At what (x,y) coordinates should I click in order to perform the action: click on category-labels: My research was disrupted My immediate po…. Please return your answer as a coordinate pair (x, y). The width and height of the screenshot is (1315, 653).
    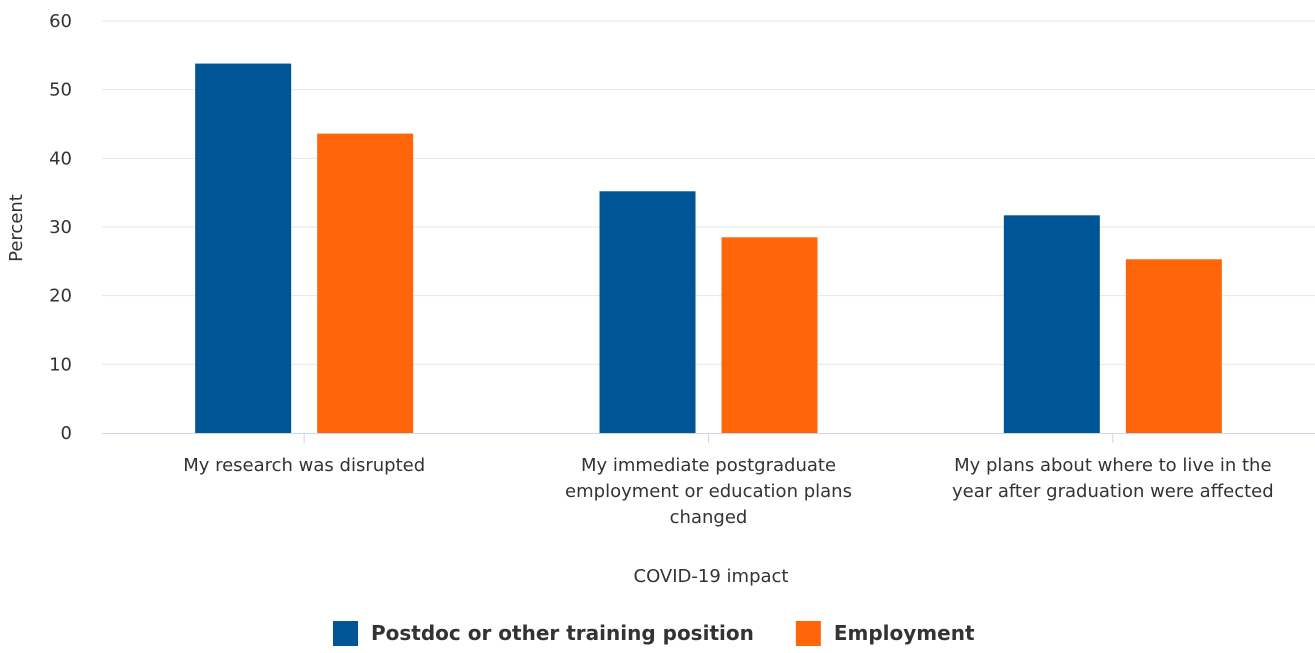
    Looking at the image, I should click on (728, 491).